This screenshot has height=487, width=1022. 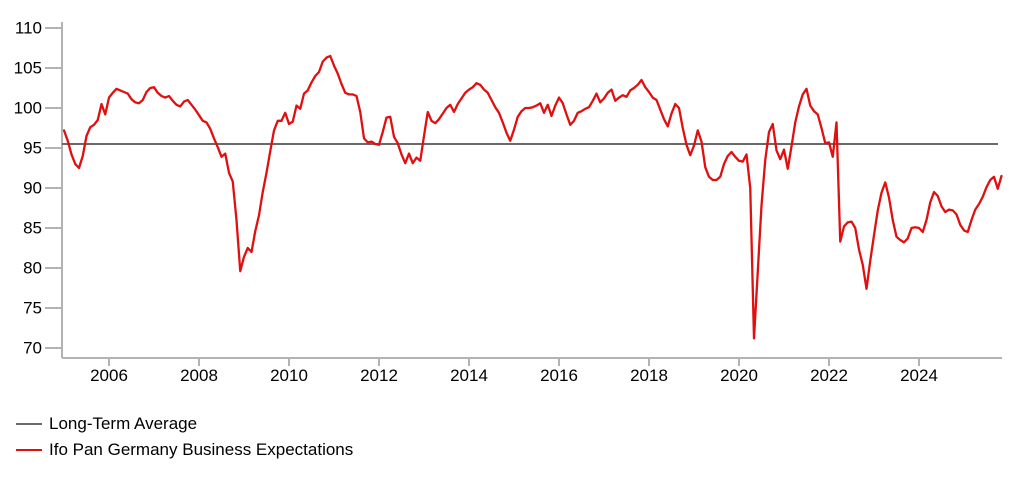 What do you see at coordinates (739, 375) in the screenshot?
I see `x-tick-label: 2020` at bounding box center [739, 375].